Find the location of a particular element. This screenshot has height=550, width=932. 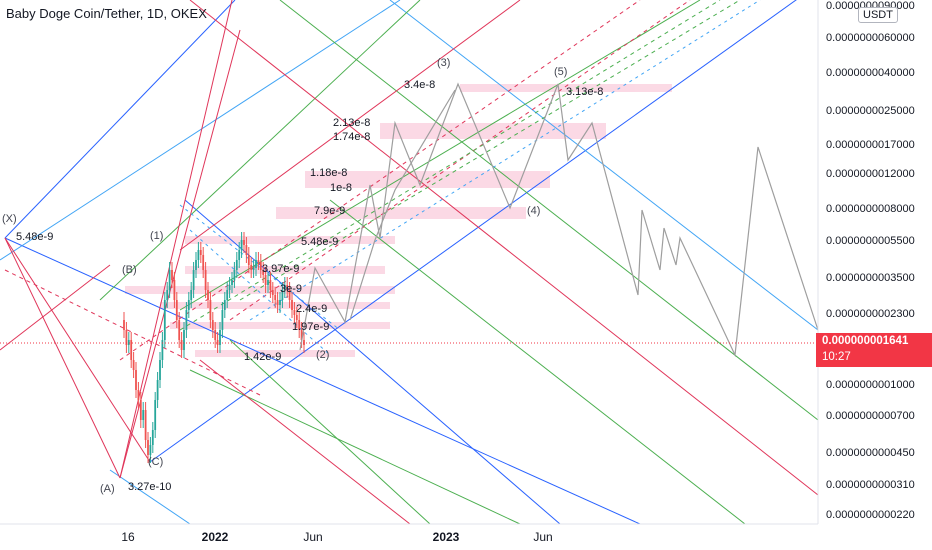

level-label: 1.42e-9 is located at coordinates (262, 357).